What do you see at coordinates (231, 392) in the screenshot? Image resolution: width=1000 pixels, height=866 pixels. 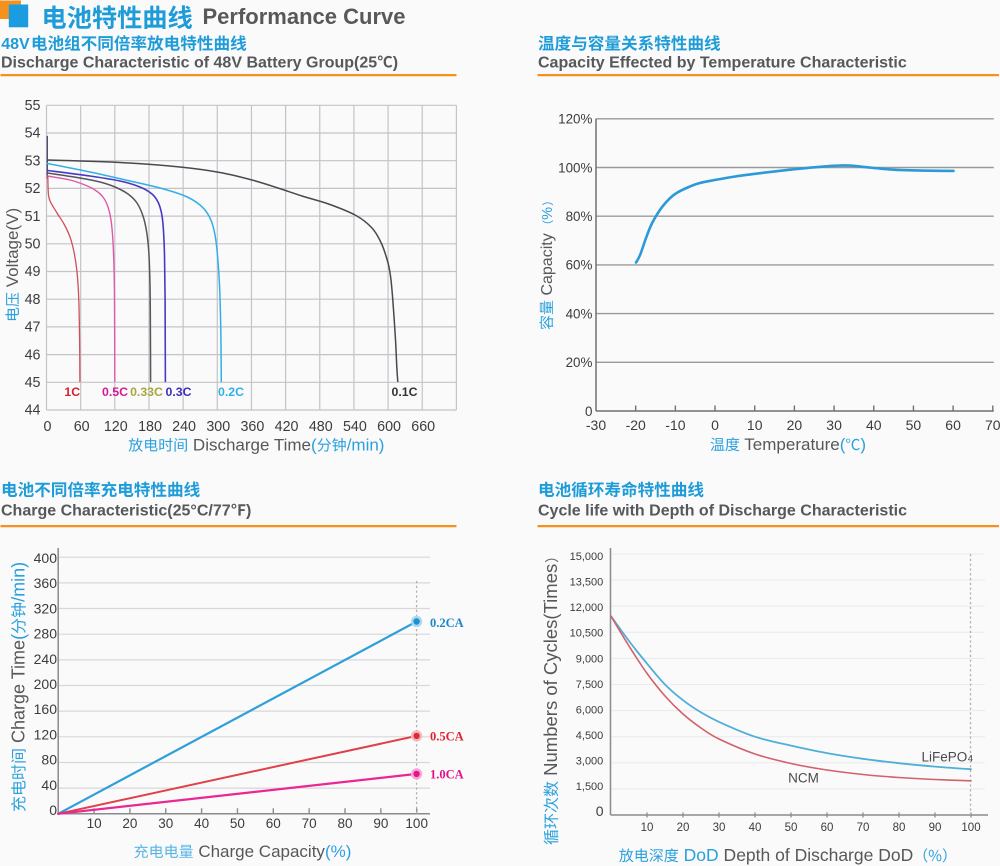 I see `svg-text: 0.2C` at bounding box center [231, 392].